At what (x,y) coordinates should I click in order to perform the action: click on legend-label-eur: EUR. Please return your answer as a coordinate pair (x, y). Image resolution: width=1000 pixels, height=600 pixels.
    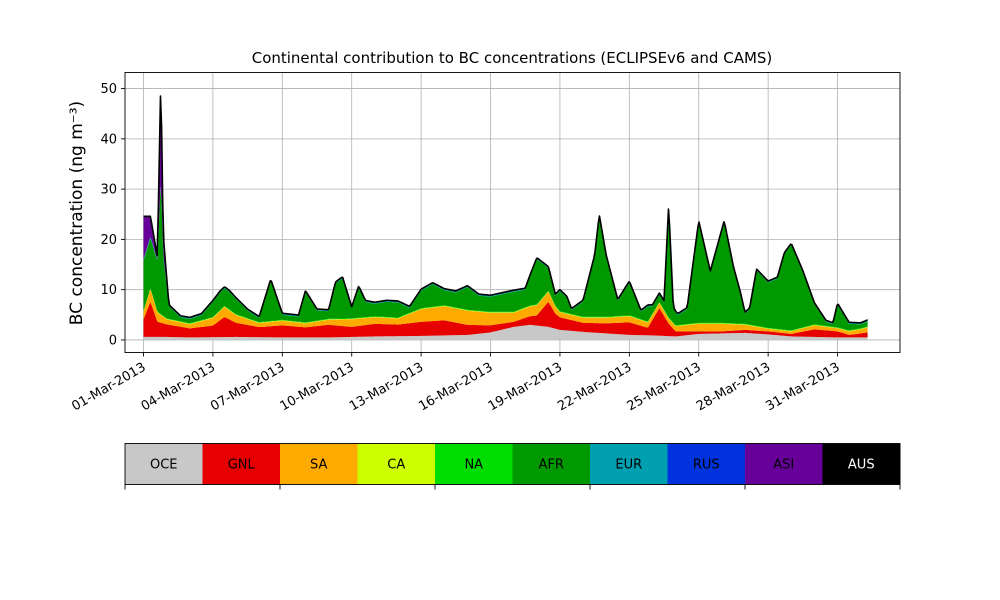
    Looking at the image, I should click on (628, 465).